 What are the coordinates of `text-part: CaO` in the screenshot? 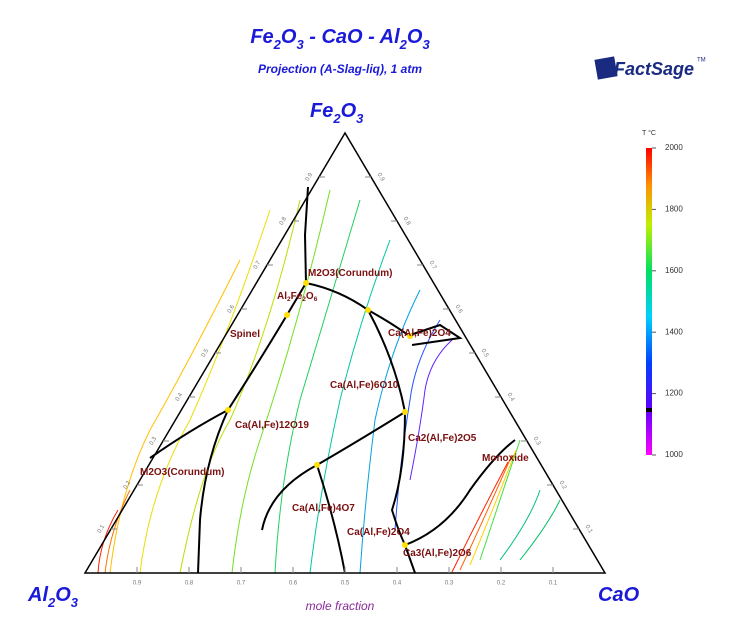 It's located at (619, 595).